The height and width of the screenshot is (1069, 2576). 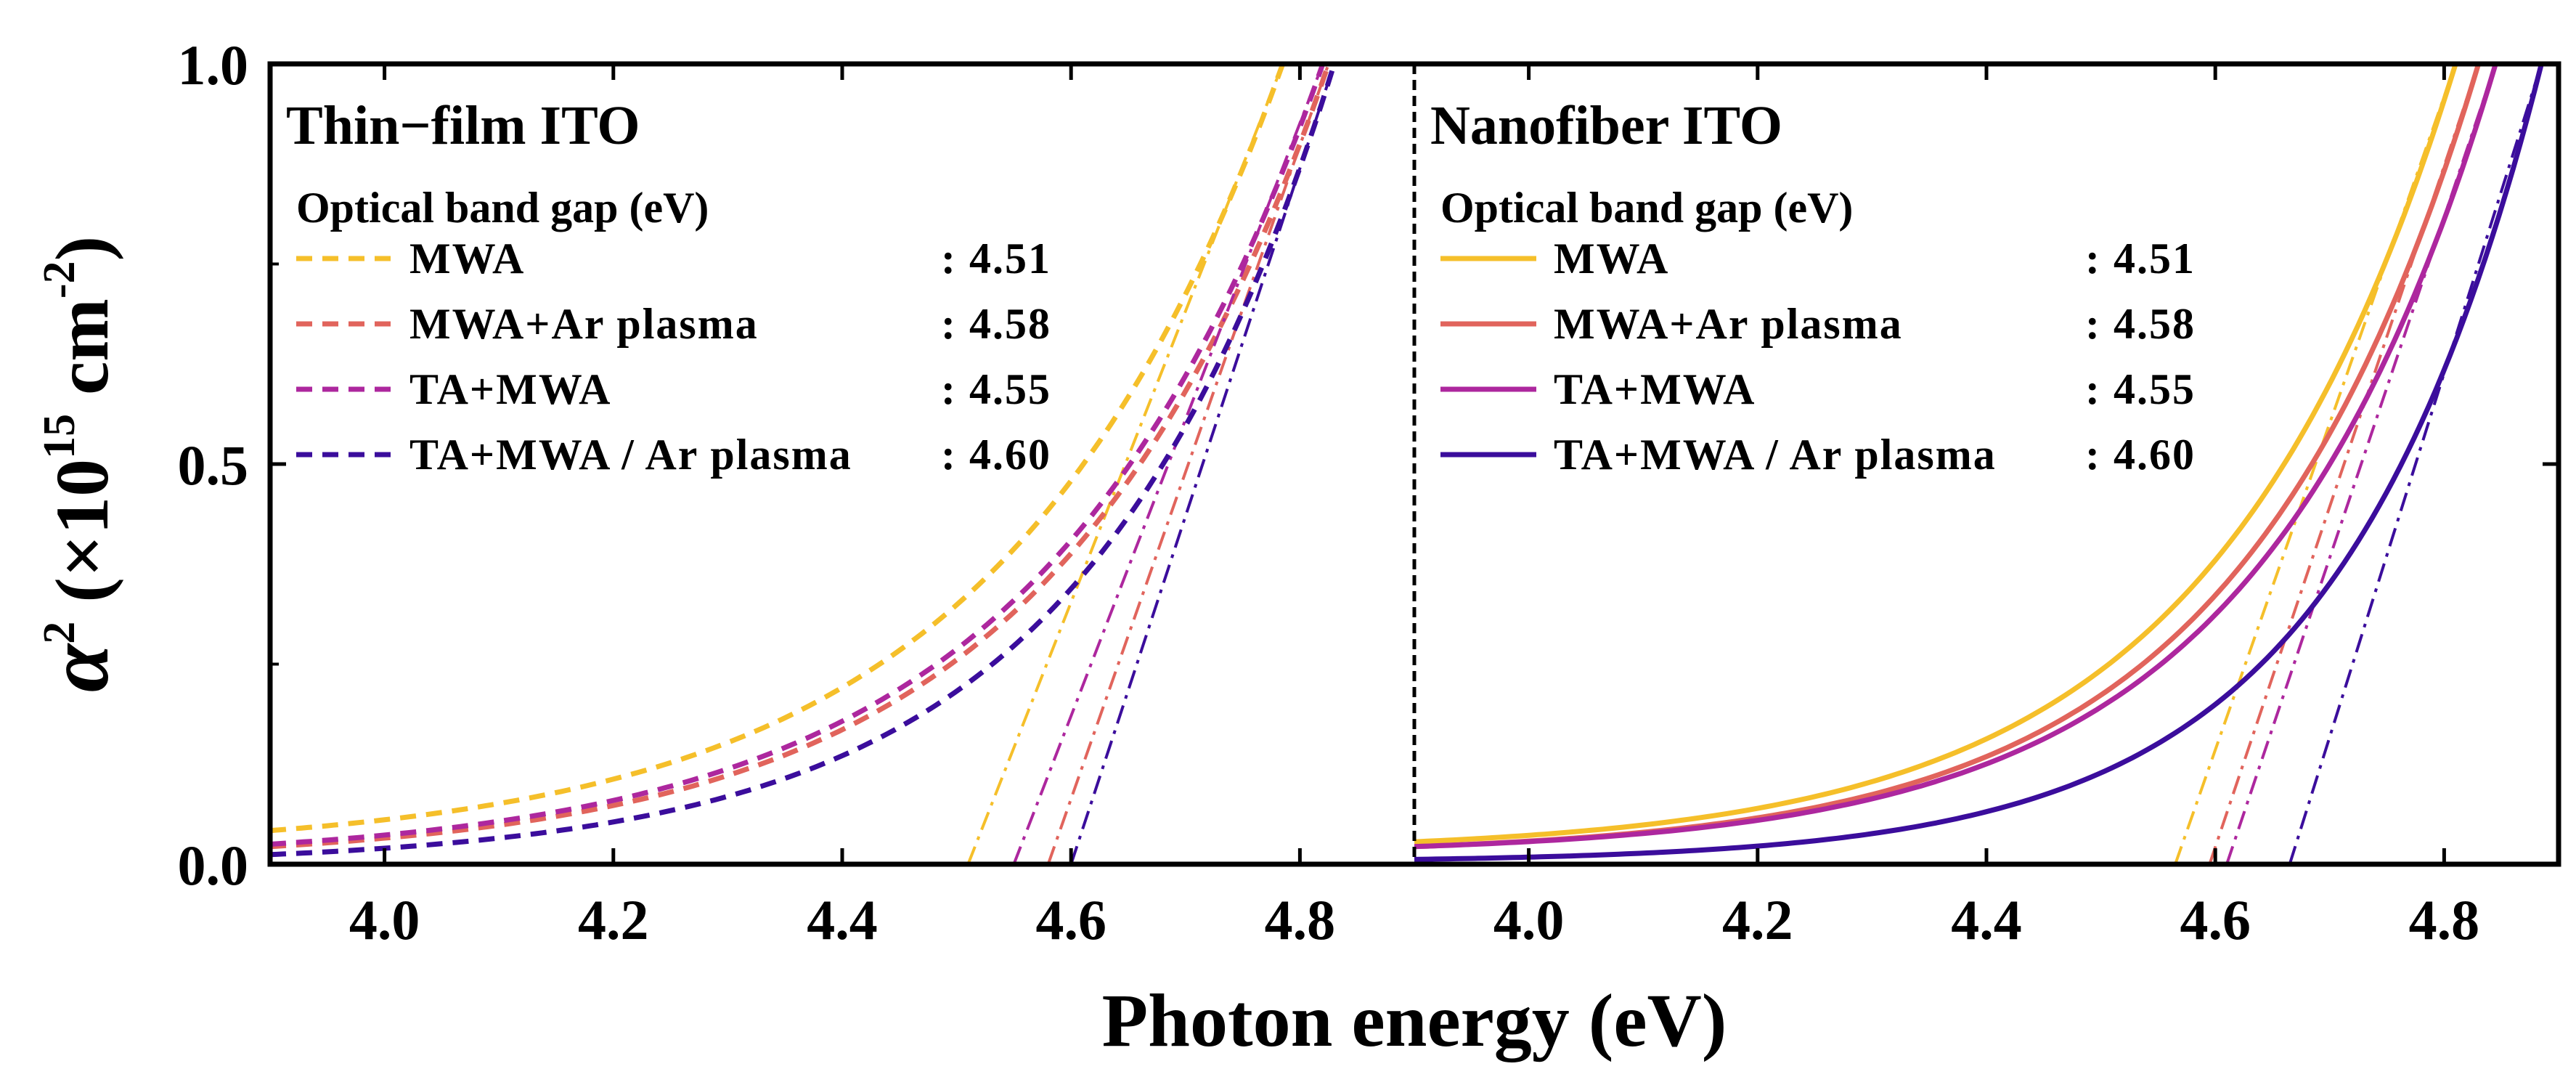 I want to click on y-tick-label: 0.5, so click(x=213, y=466).